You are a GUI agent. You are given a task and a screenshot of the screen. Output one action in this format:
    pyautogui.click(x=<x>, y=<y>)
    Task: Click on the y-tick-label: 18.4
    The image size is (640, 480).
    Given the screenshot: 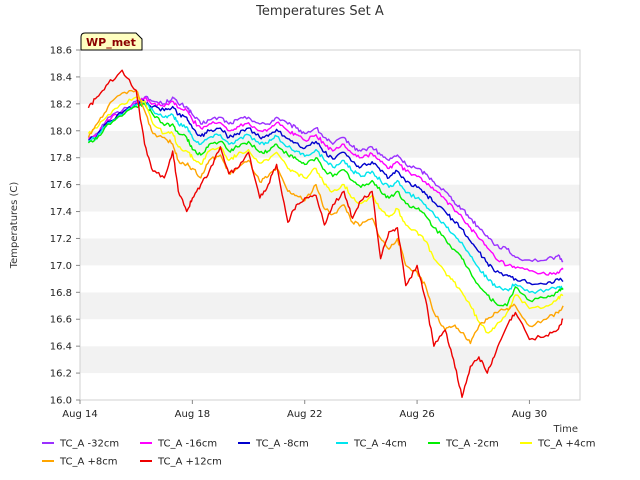 What is the action you would take?
    pyautogui.click(x=61, y=77)
    